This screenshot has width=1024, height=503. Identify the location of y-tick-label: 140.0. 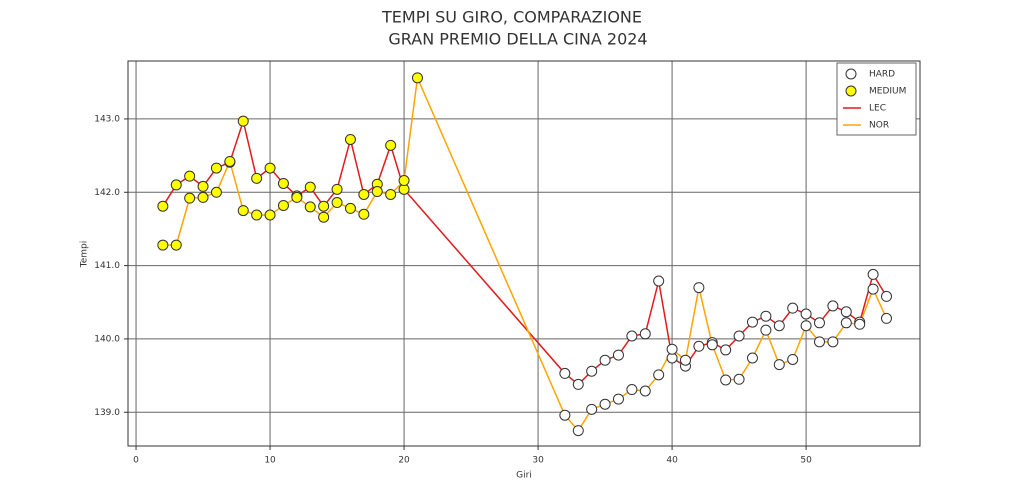
(107, 339).